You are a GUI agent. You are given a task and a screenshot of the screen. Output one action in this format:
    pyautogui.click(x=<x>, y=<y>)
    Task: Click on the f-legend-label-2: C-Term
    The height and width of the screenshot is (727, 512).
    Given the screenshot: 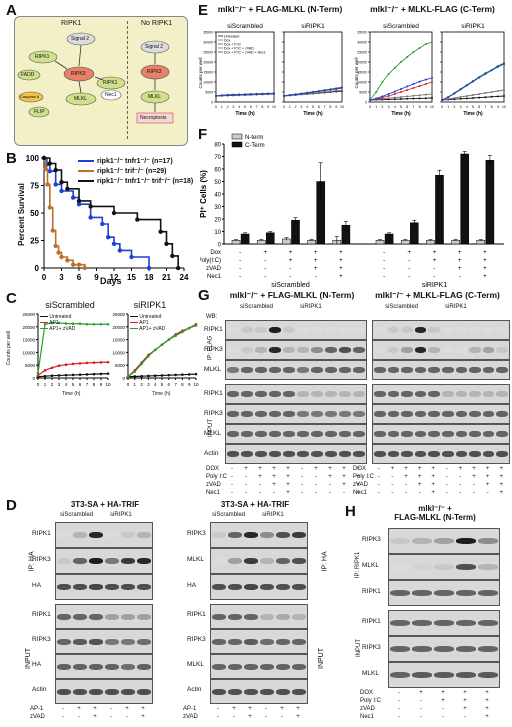 What is the action you would take?
    pyautogui.click(x=255, y=146)
    